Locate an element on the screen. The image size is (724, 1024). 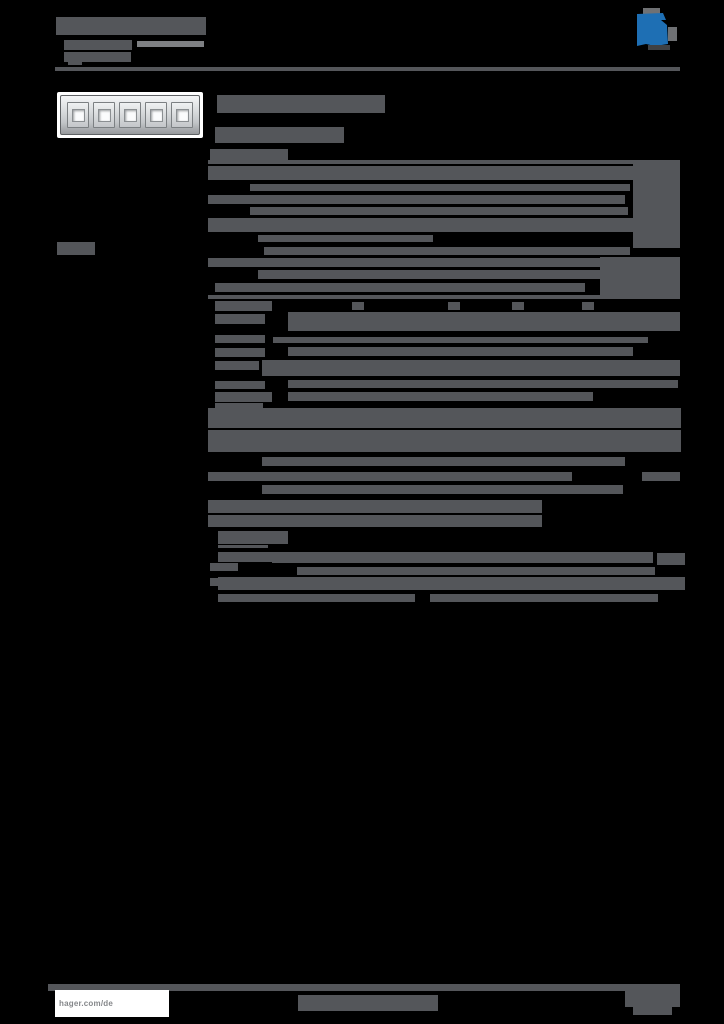
product-photo is located at coordinates (130, 115).